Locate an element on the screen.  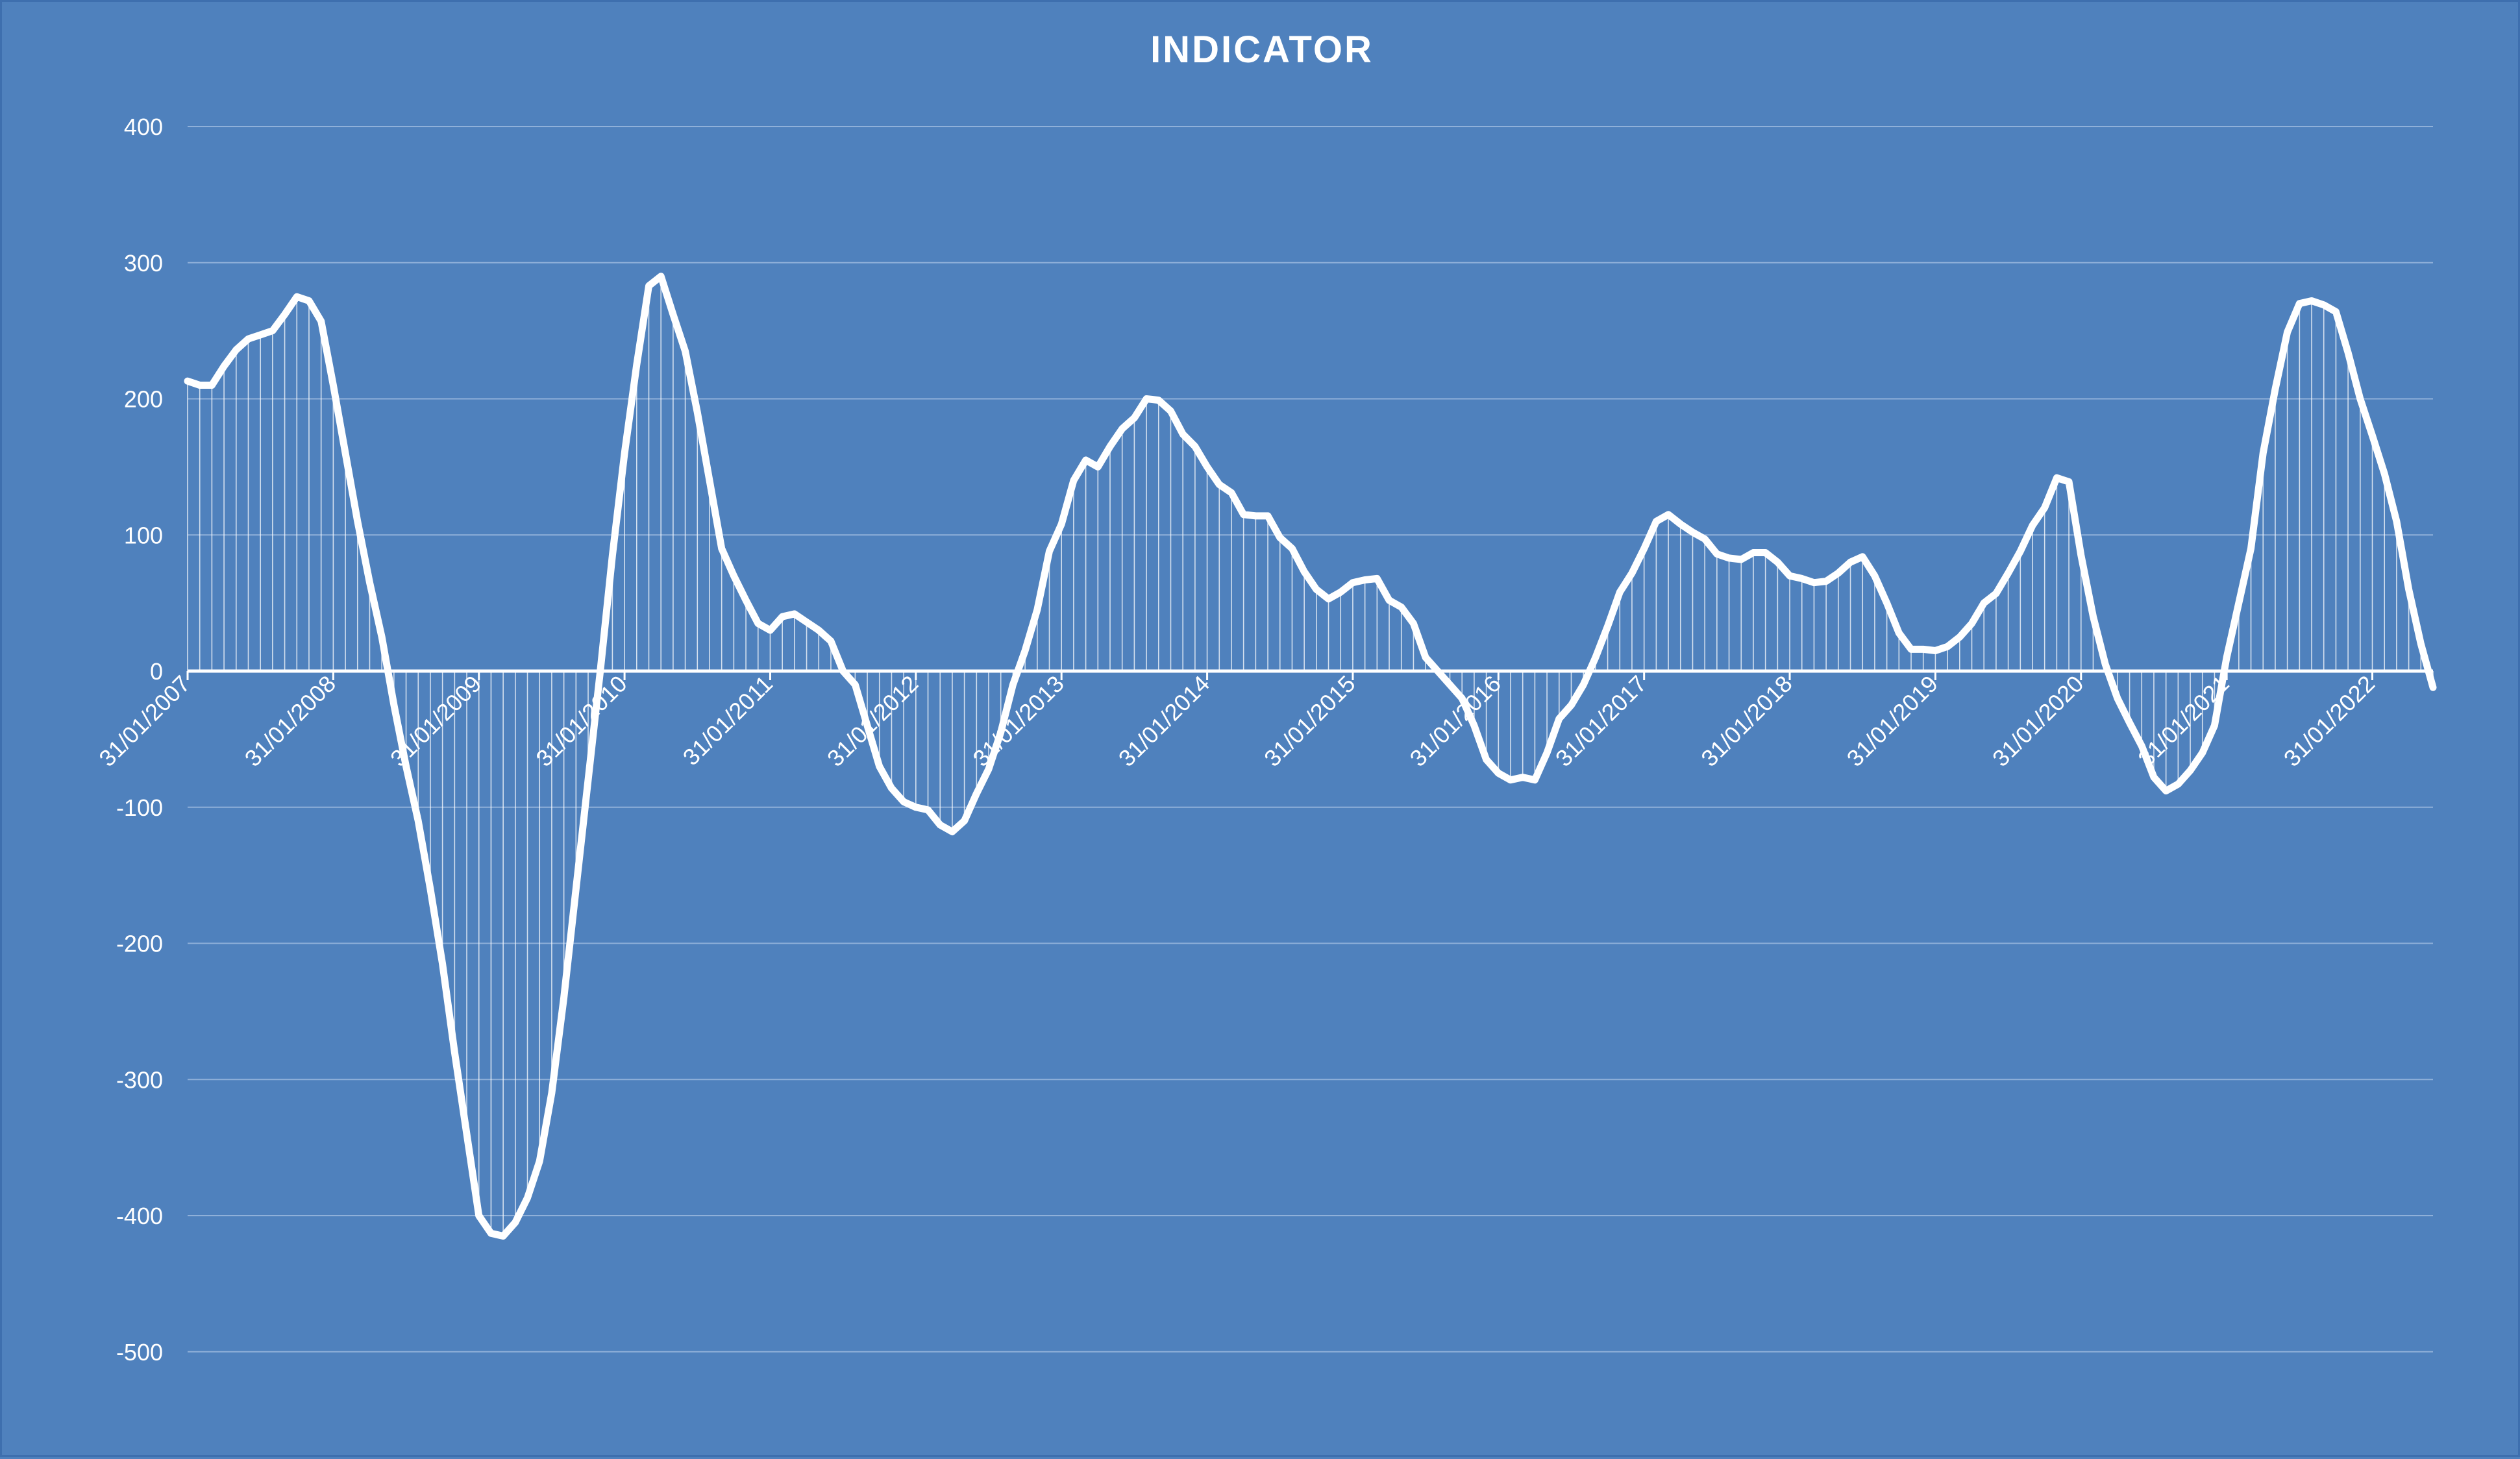
y-tick-label: -100 is located at coordinates (139, 807).